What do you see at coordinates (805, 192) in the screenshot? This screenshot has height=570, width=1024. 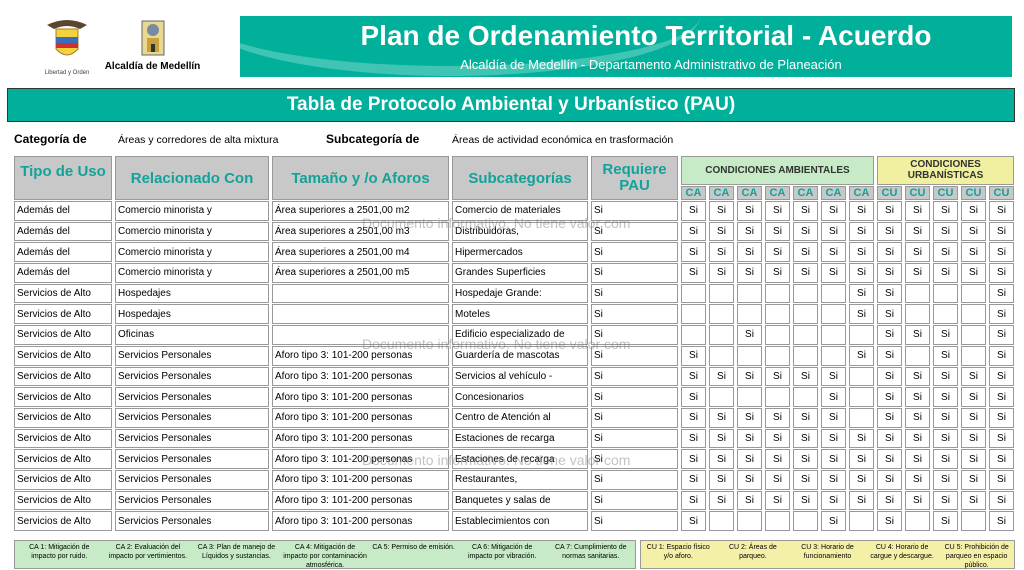 I see `subheader-ca-5: CA` at bounding box center [805, 192].